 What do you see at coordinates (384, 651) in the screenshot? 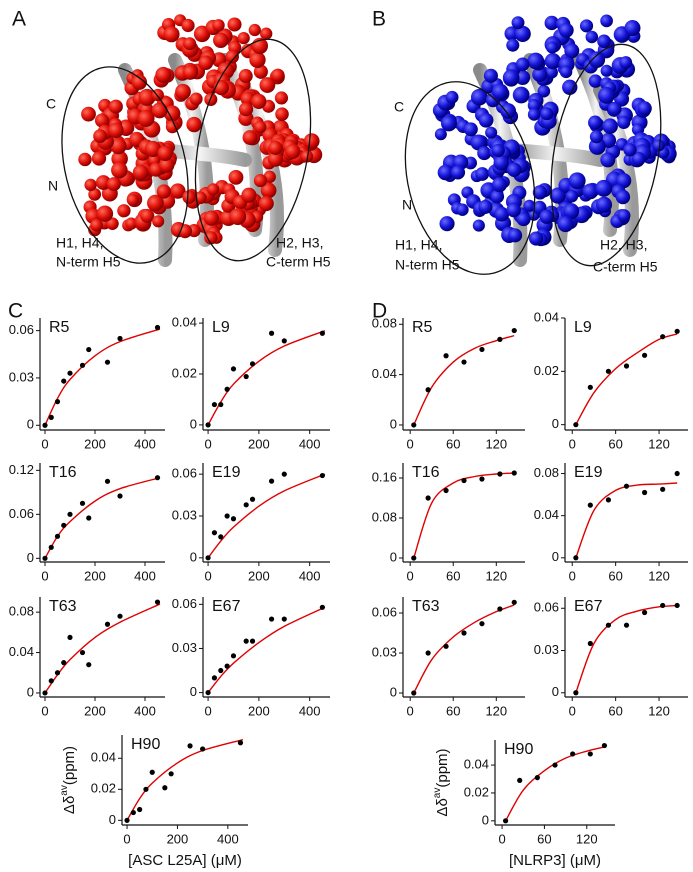
I see `y-tick-label: 0.03` at bounding box center [384, 651].